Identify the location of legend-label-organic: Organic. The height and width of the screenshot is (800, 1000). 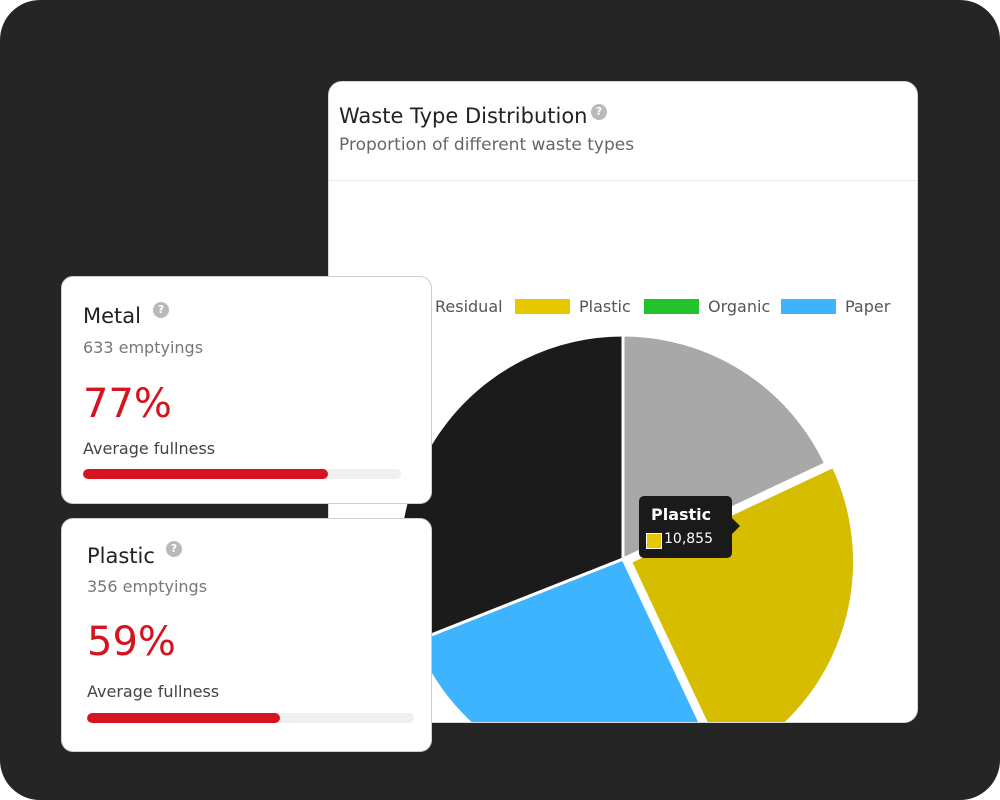
(739, 306).